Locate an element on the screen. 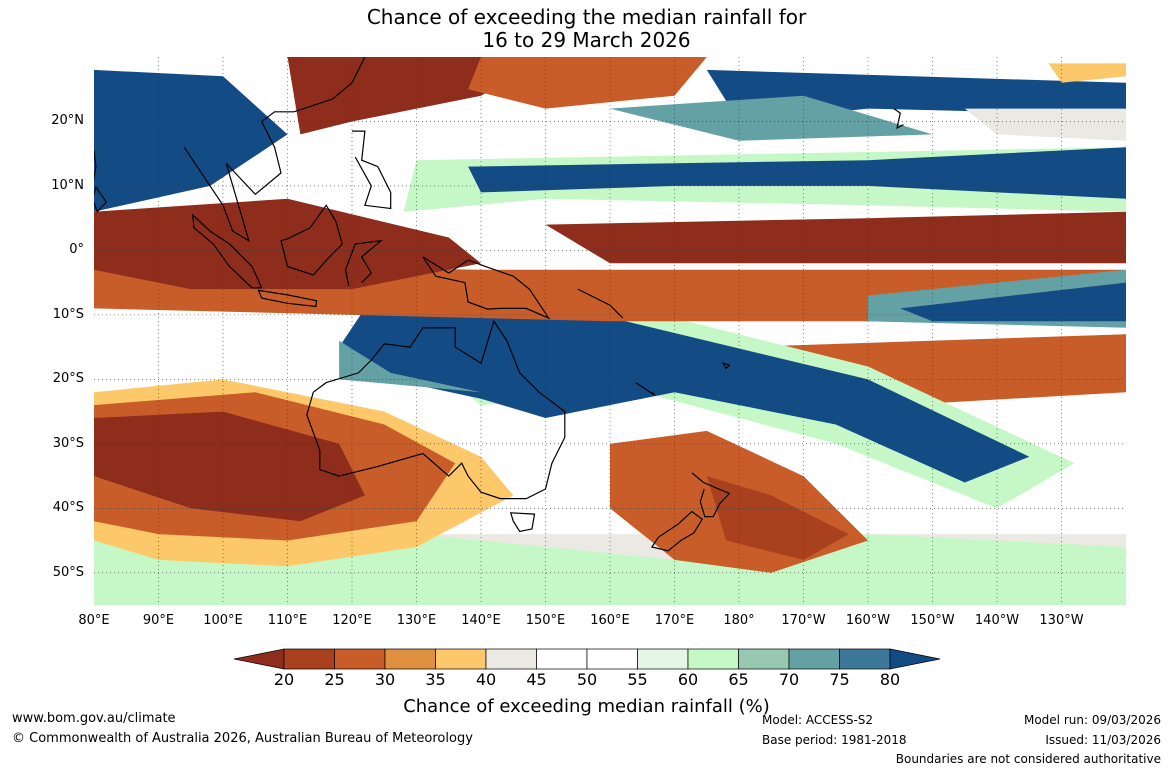 The height and width of the screenshot is (770, 1173). new-caledonia-coastline is located at coordinates (645, 389).